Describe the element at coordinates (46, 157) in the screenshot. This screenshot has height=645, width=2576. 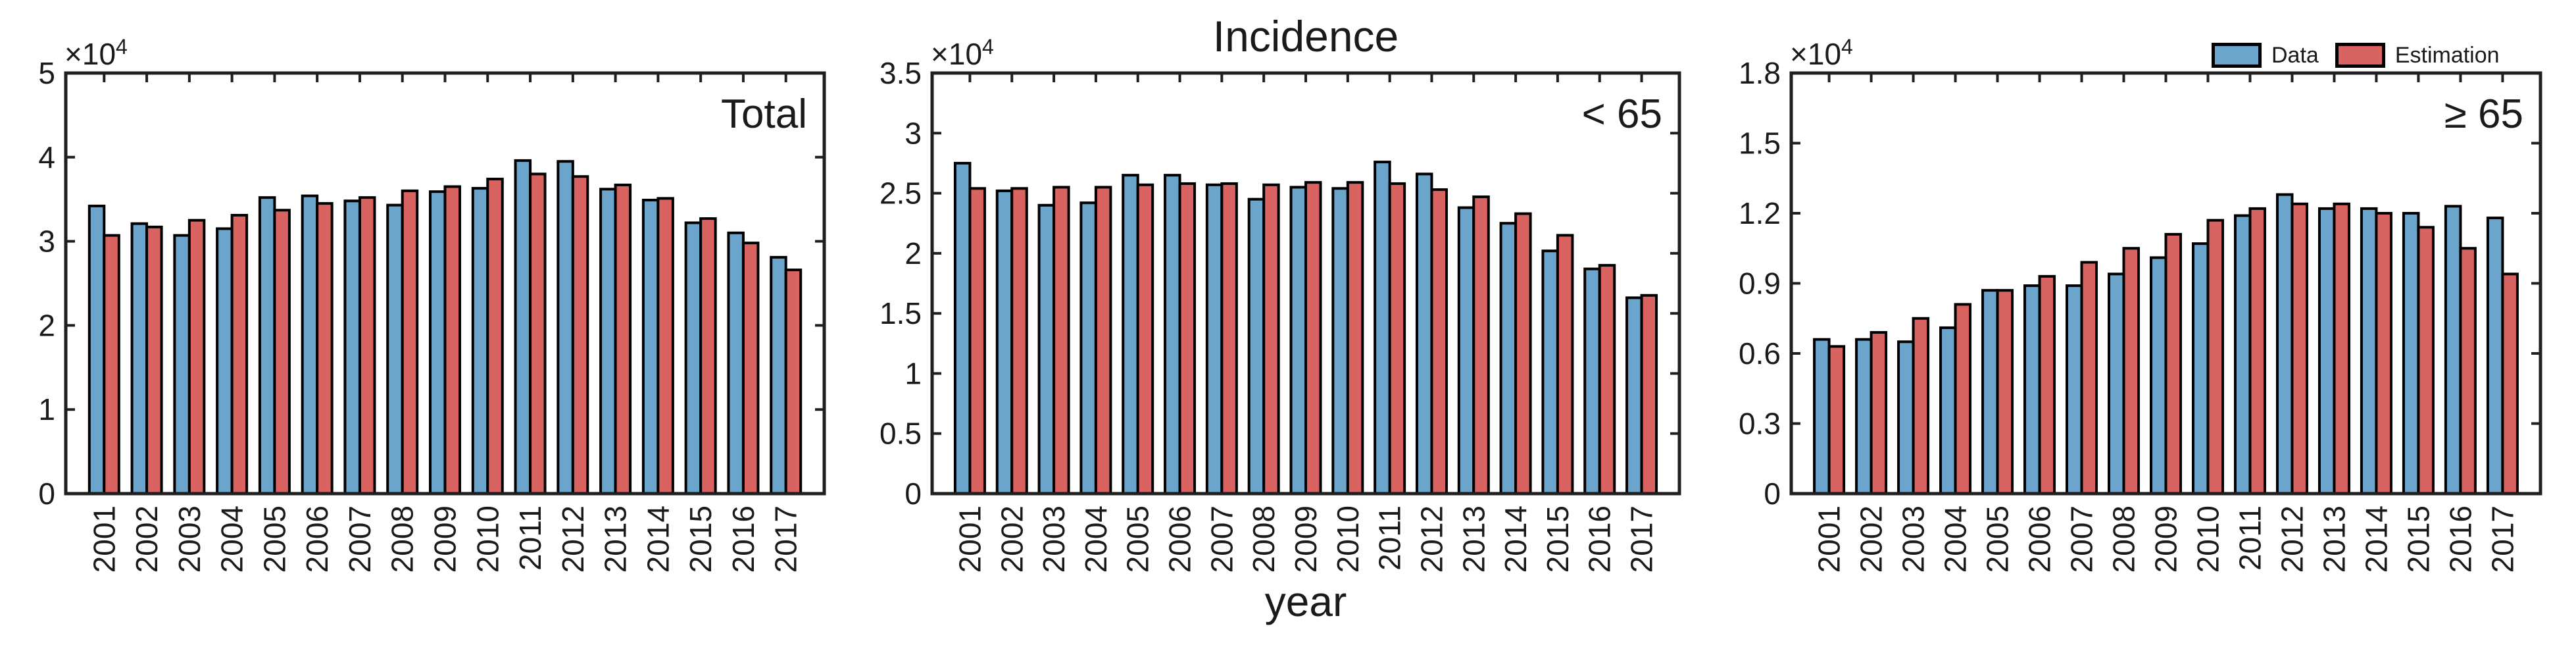
I see `y-tick-label: 4` at that location.